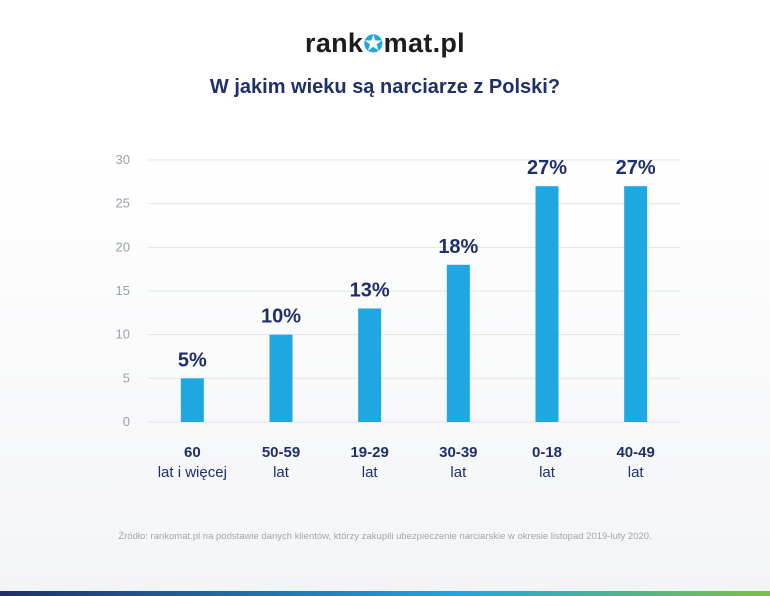 This screenshot has width=770, height=596. What do you see at coordinates (281, 317) in the screenshot?
I see `data-label: 10%` at bounding box center [281, 317].